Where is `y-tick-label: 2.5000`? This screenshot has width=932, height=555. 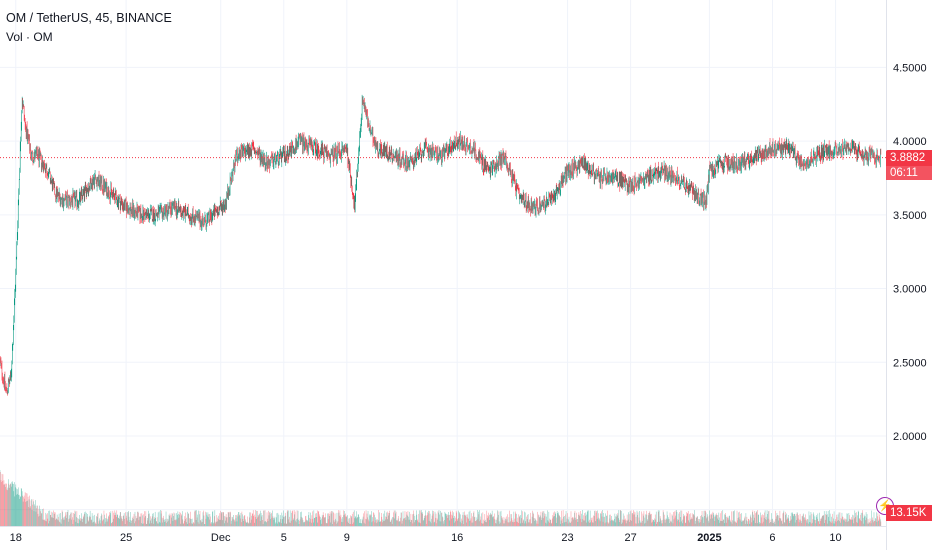 y-tick-label: 2.5000 is located at coordinates (910, 363).